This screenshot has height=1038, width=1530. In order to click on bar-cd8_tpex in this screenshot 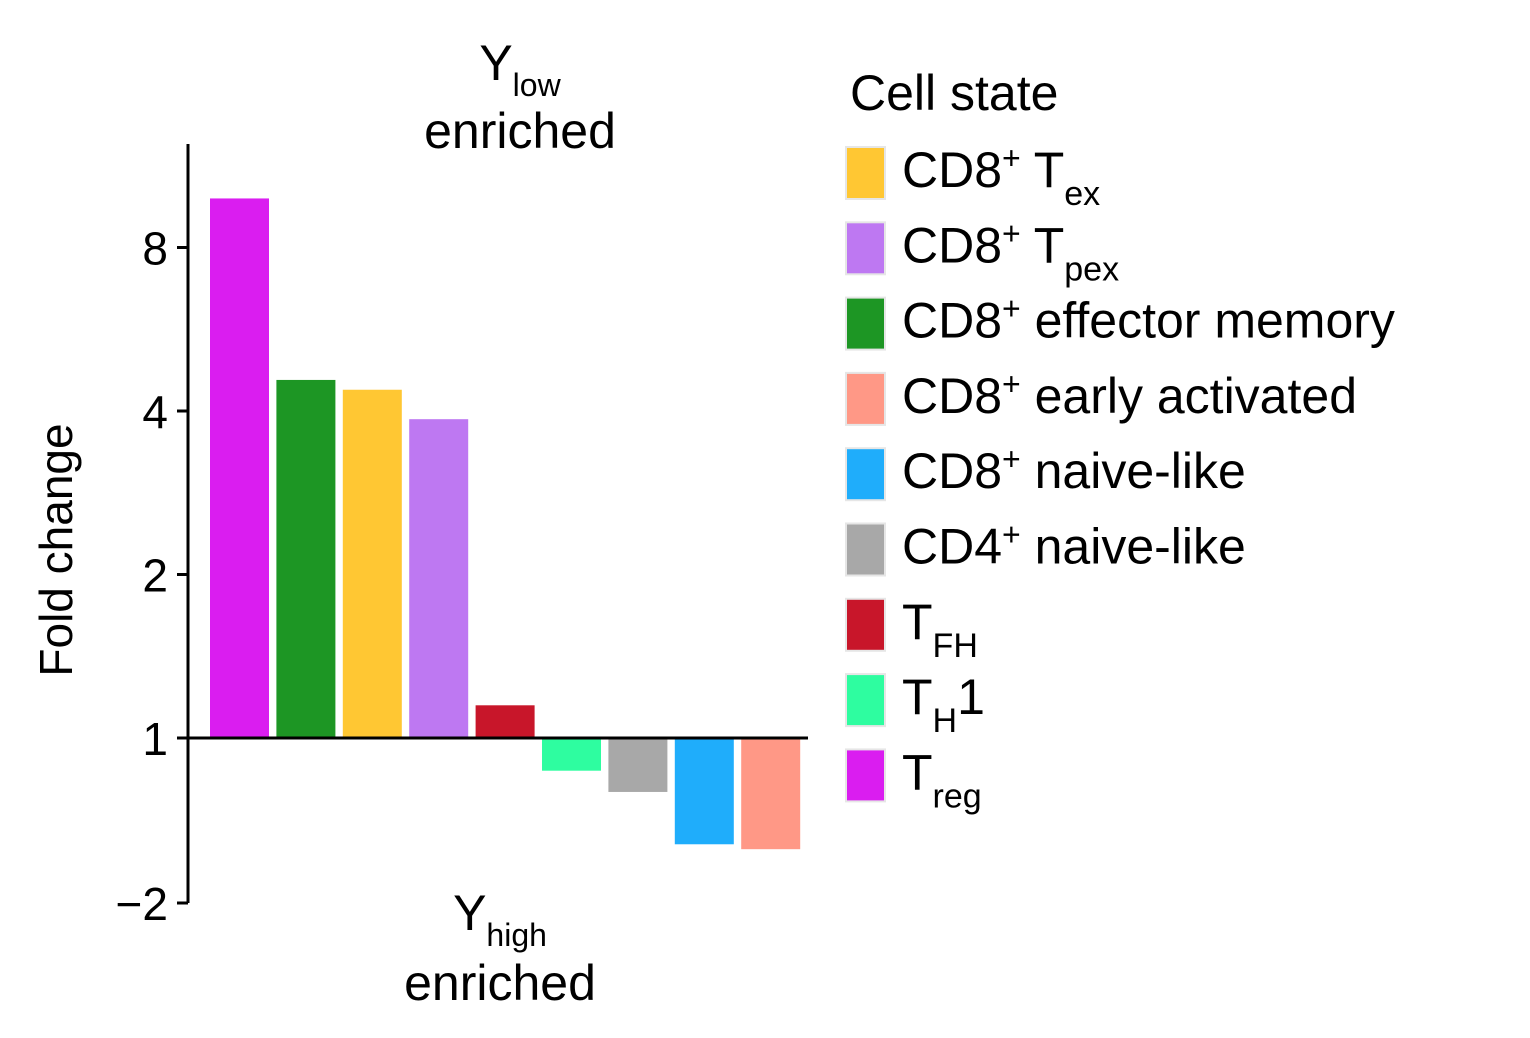, I will do `click(439, 578)`.